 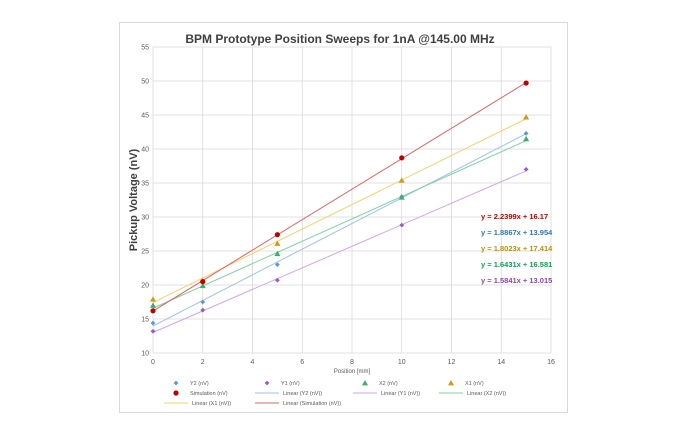 I want to click on y-tick-label: 10, so click(x=145, y=354).